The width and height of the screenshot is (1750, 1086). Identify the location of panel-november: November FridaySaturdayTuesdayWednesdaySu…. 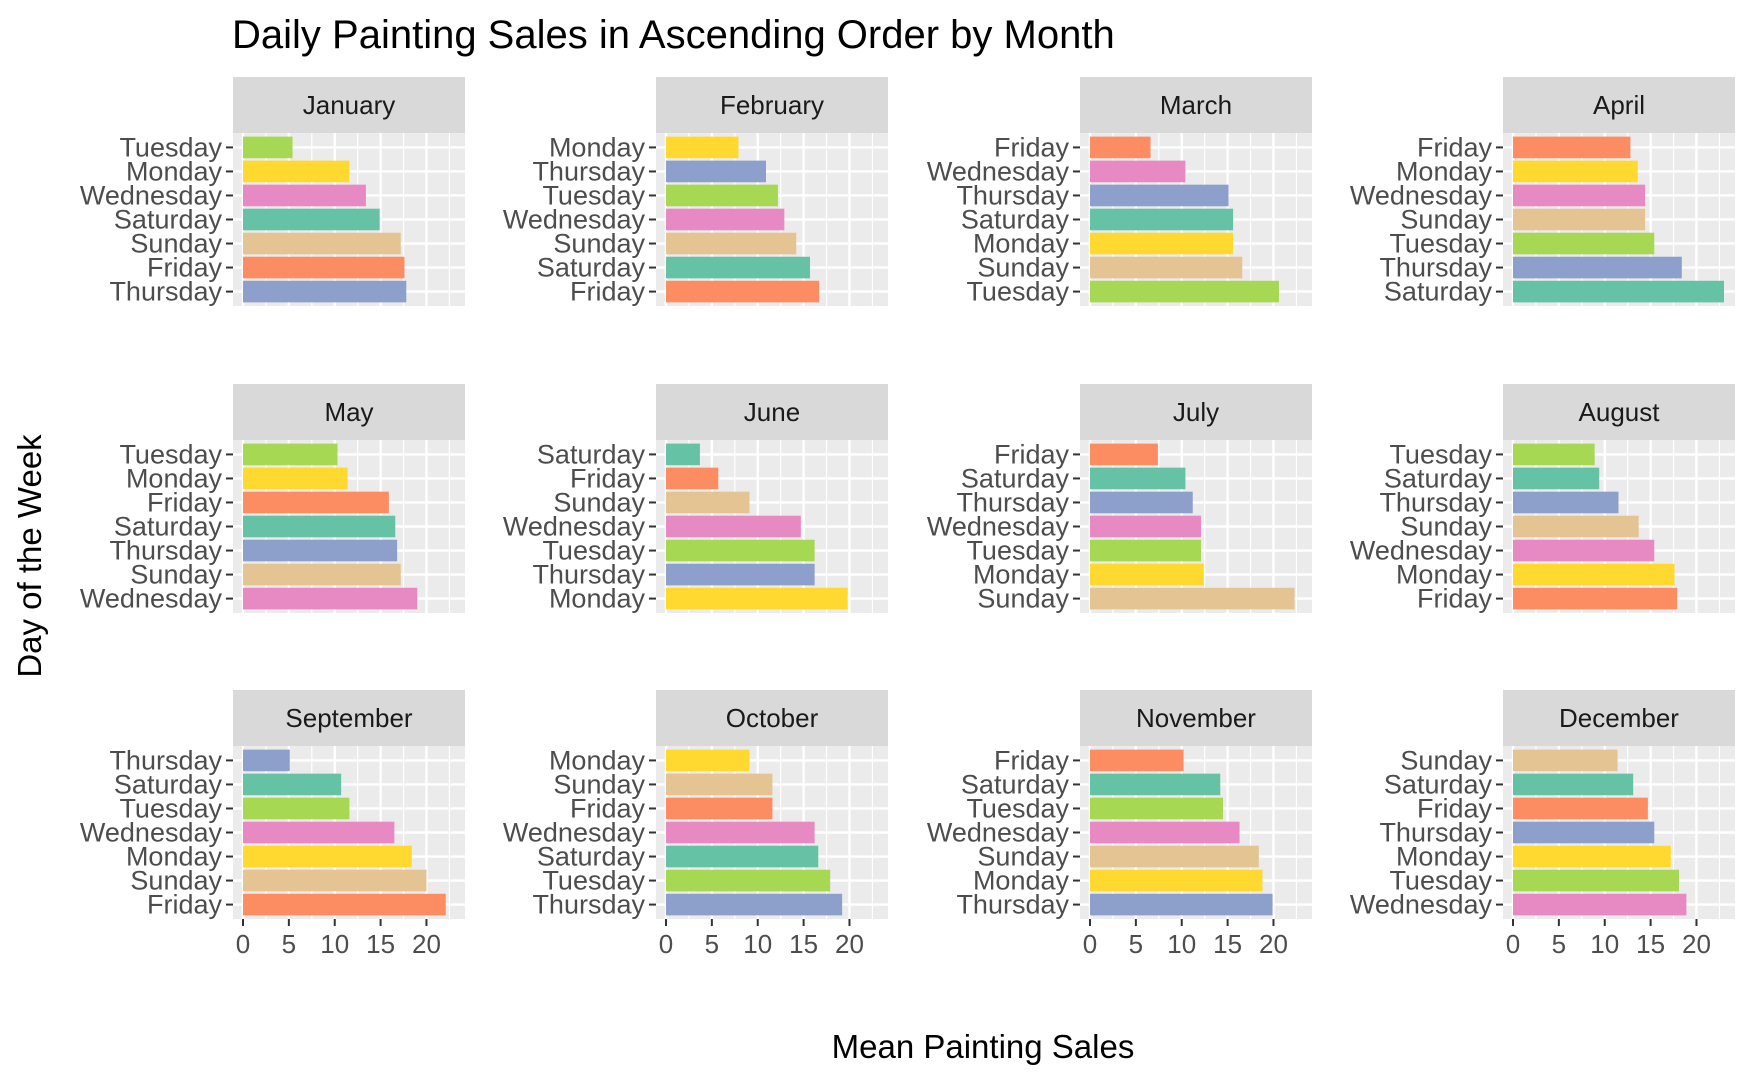
(1119, 824).